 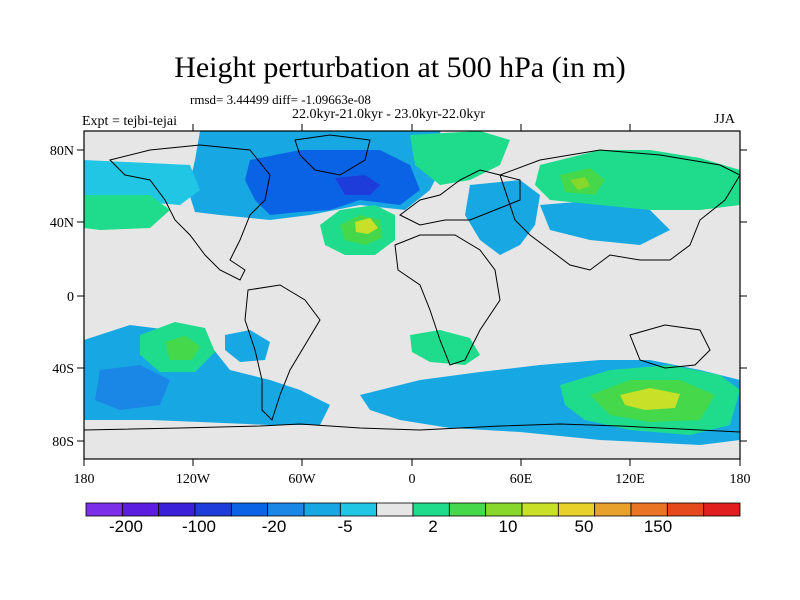 I want to click on field-sh-positive-atlantic, so click(x=445, y=347).